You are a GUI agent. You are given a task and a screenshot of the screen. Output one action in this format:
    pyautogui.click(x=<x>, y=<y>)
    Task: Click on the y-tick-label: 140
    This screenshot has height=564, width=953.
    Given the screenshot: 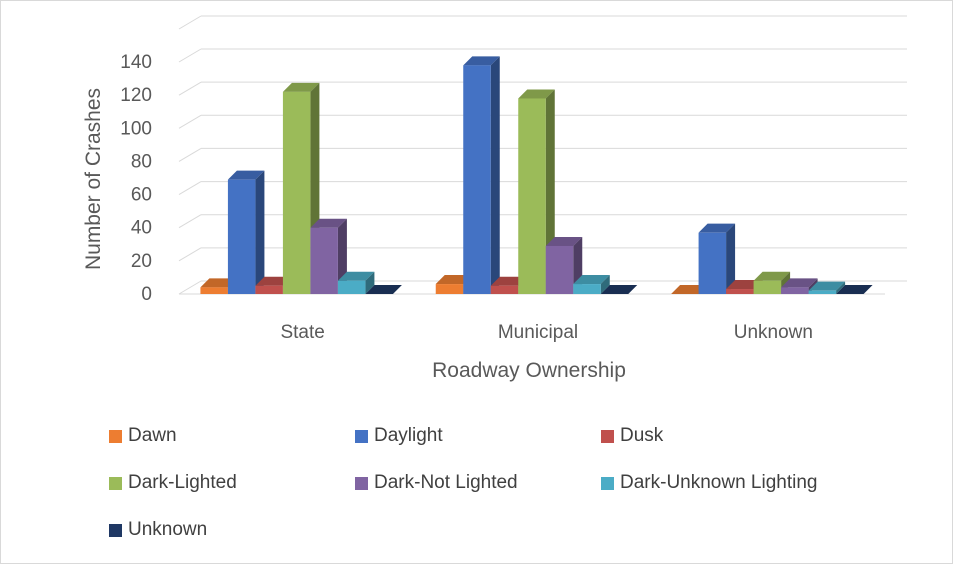 What is the action you would take?
    pyautogui.click(x=136, y=62)
    